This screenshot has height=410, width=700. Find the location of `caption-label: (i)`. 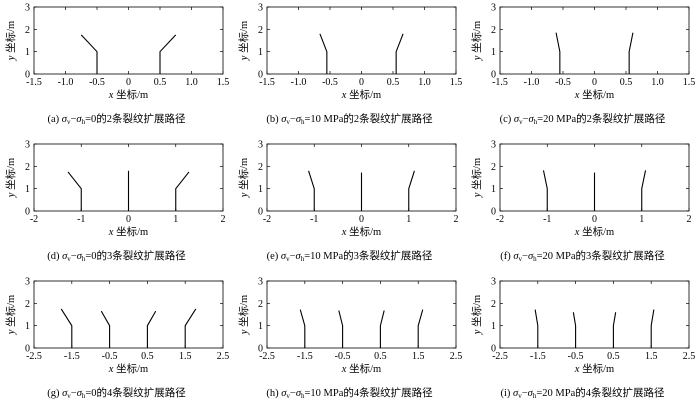

caption-label: (i) is located at coordinates (507, 393).